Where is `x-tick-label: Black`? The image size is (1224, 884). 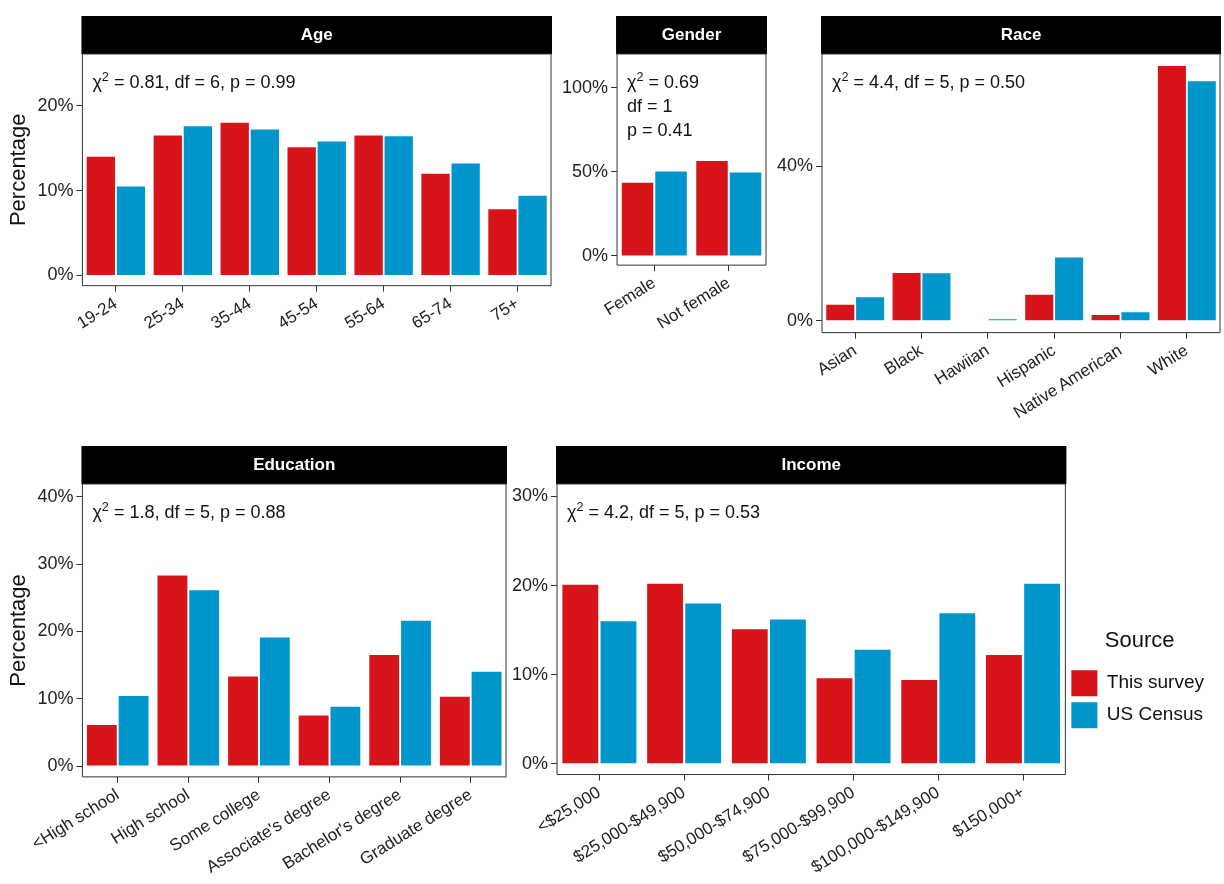 x-tick-label: Black is located at coordinates (903, 359).